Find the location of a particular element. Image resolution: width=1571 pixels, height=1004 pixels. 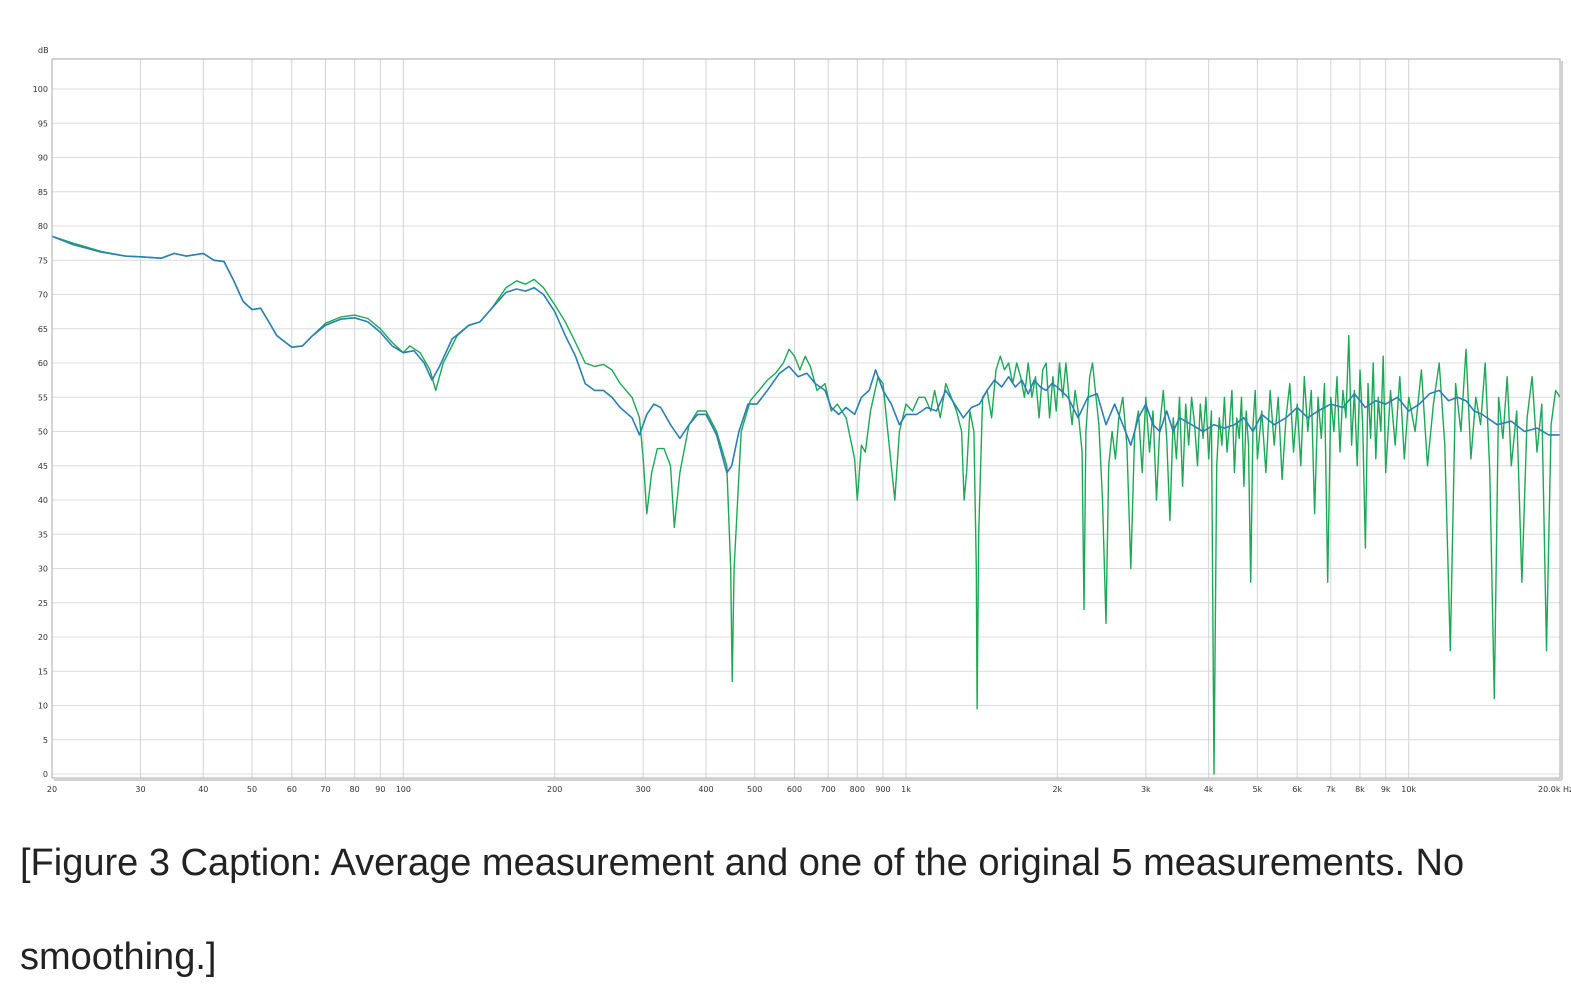

y-tick-label: 20 is located at coordinates (43, 637).